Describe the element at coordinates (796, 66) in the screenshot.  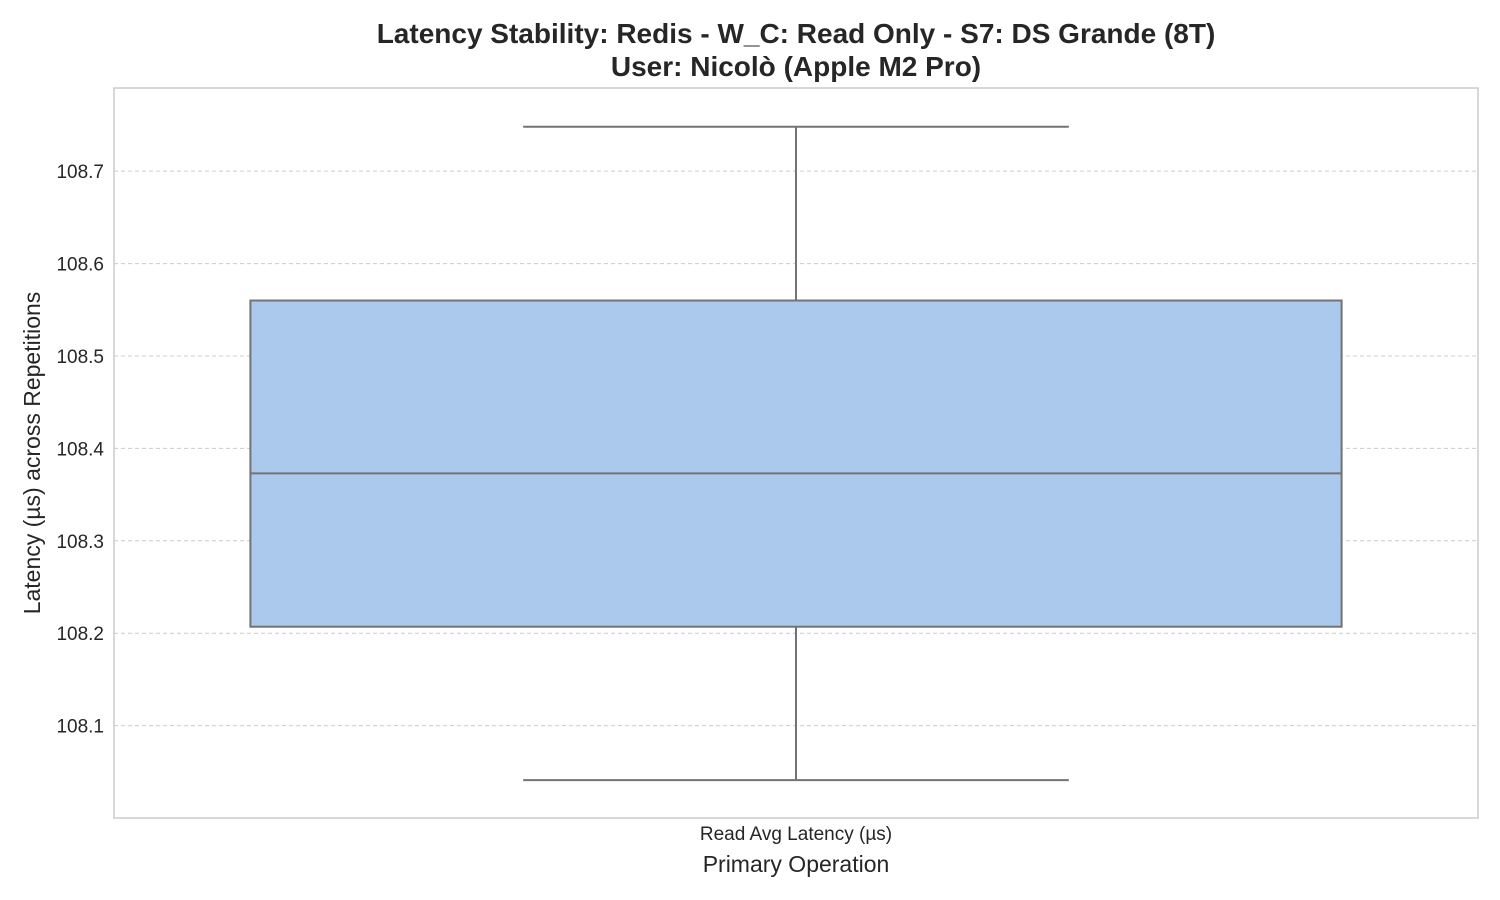
I see `chart-title-line2: User: Nicolò (Apple M2 Pro)` at that location.